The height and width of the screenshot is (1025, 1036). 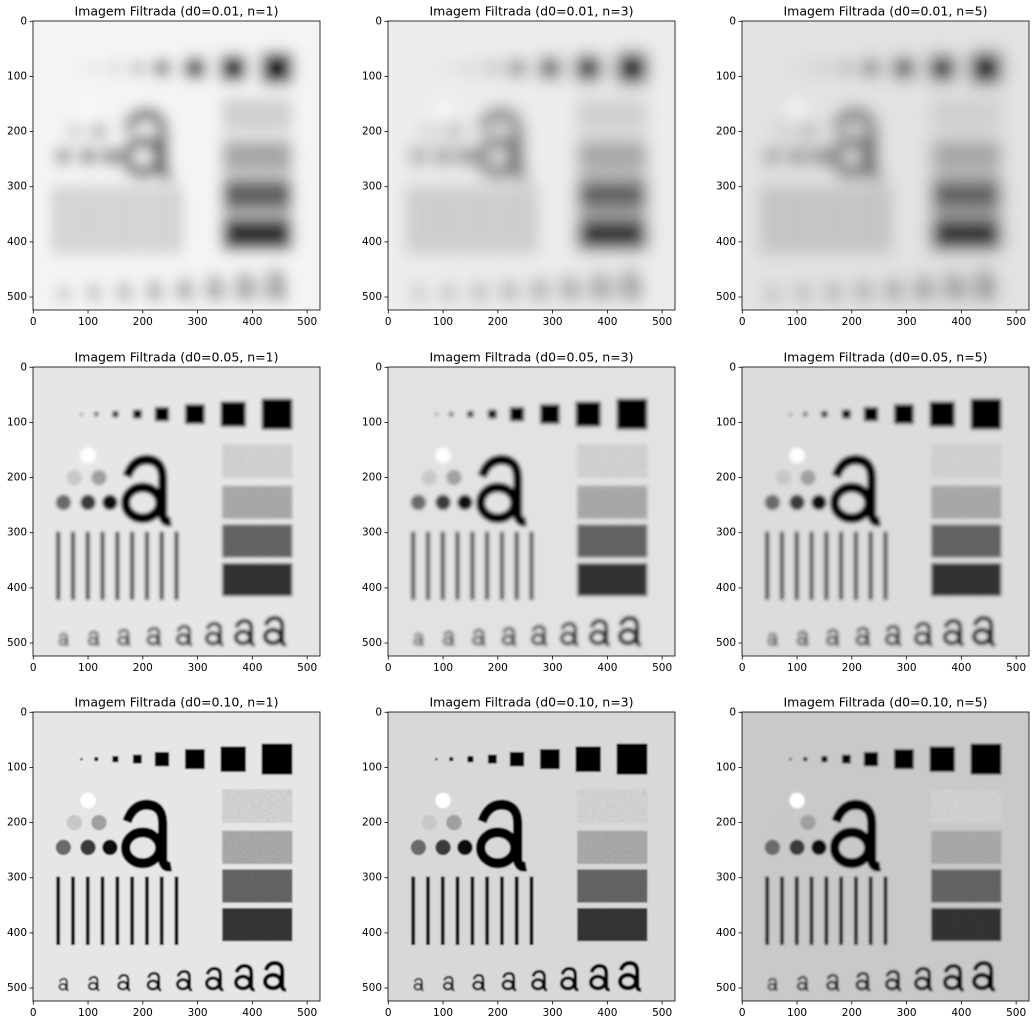 I want to click on chart-title: Imagem Filtrada (d0=0.10, n=5), so click(x=885, y=702).